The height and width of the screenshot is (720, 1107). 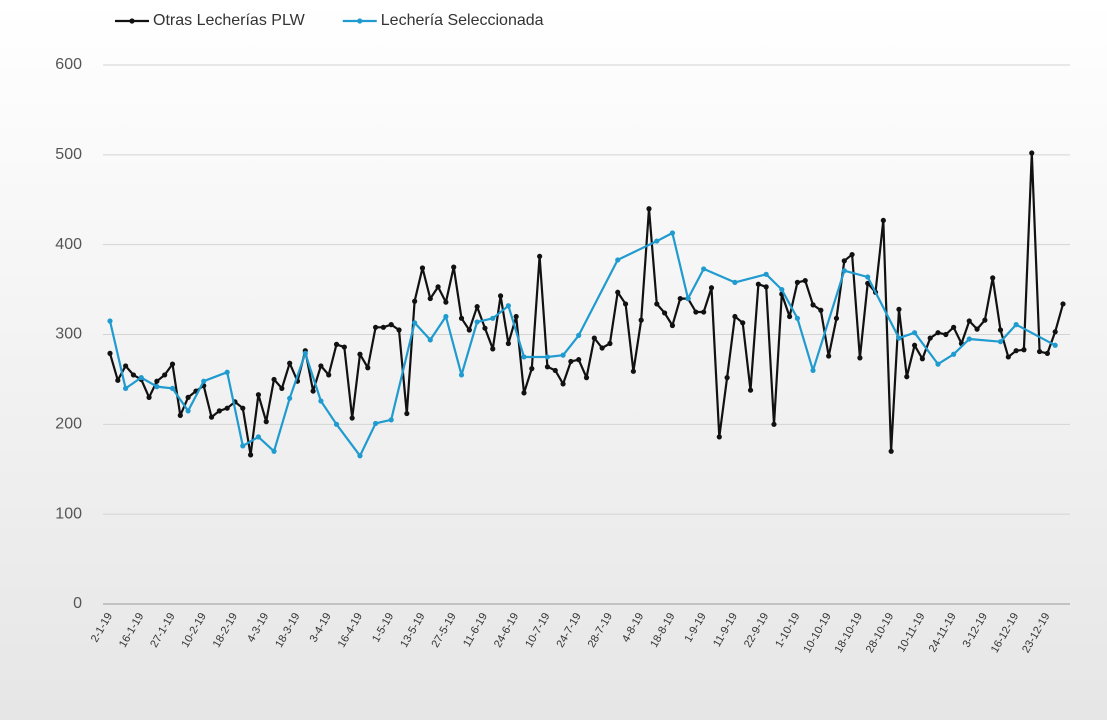 What do you see at coordinates (132, 21) in the screenshot?
I see `legend-marker` at bounding box center [132, 21].